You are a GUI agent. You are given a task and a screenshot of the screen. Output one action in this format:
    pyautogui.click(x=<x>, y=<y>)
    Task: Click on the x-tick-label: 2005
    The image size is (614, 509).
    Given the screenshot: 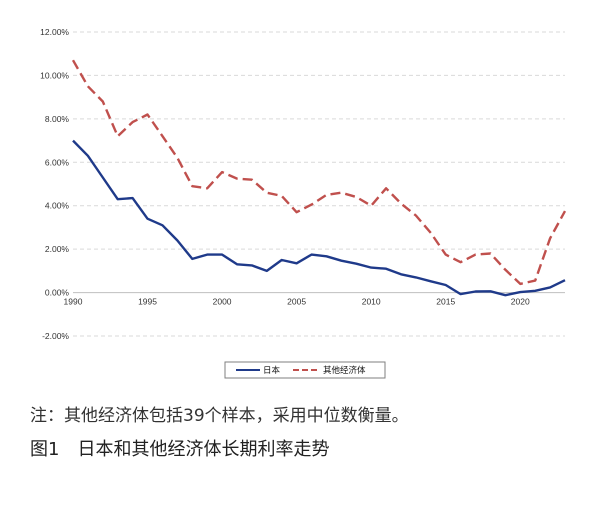 What is the action you would take?
    pyautogui.click(x=296, y=302)
    